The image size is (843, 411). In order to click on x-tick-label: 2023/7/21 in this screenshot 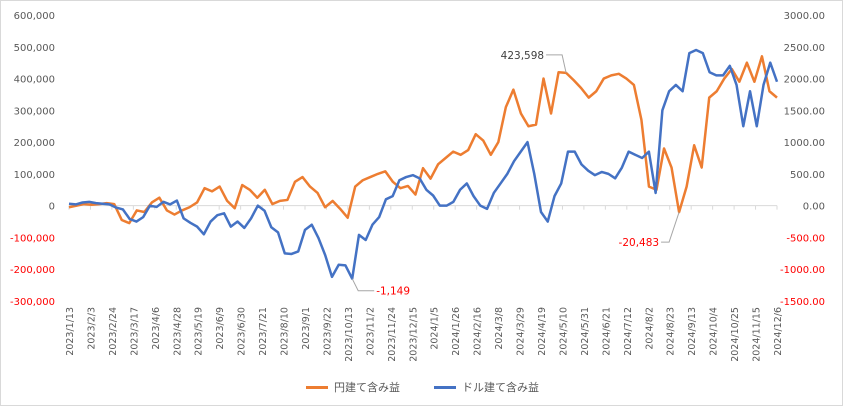, I will do `click(263, 331)`.